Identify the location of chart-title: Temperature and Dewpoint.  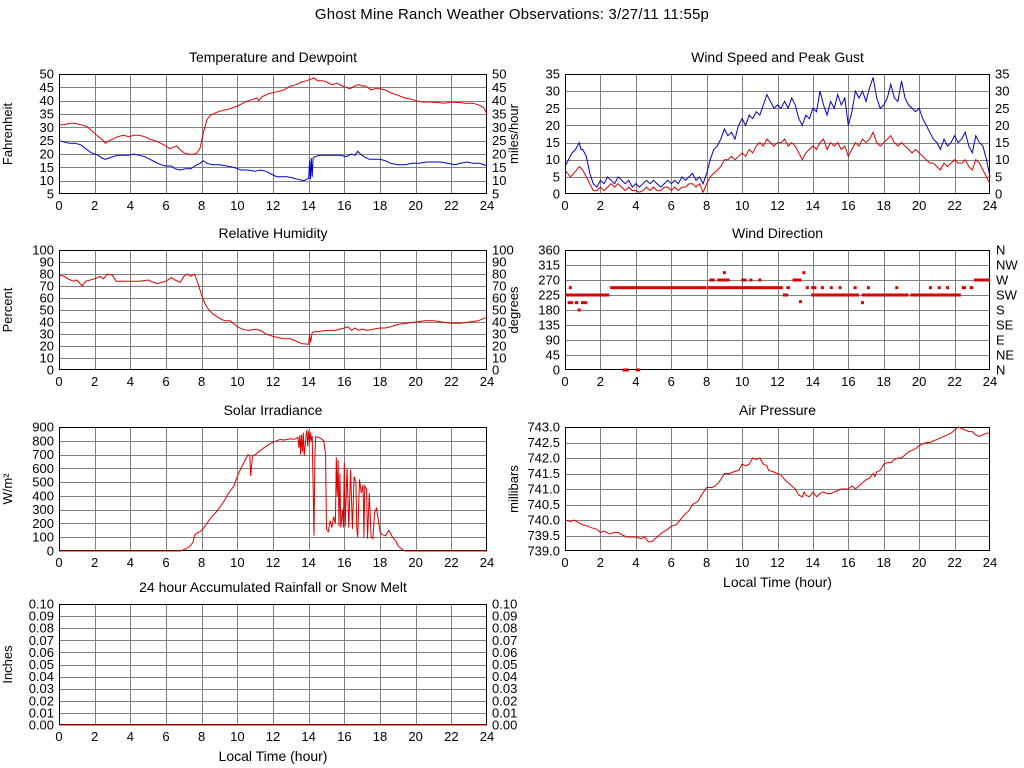
(273, 57).